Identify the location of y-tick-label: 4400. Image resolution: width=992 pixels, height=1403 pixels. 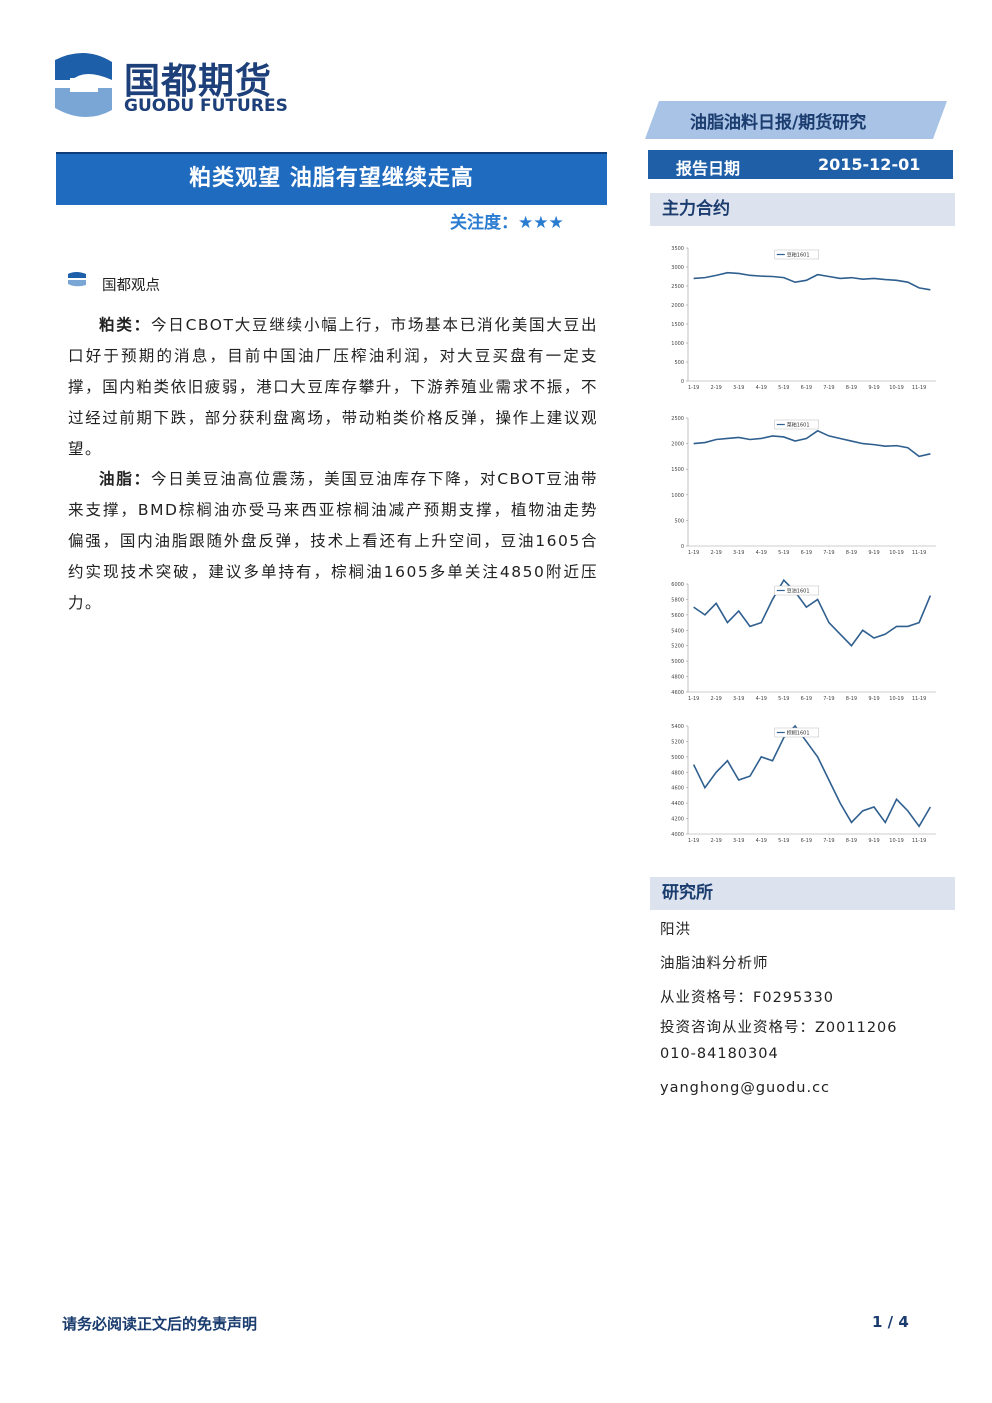
(677, 804).